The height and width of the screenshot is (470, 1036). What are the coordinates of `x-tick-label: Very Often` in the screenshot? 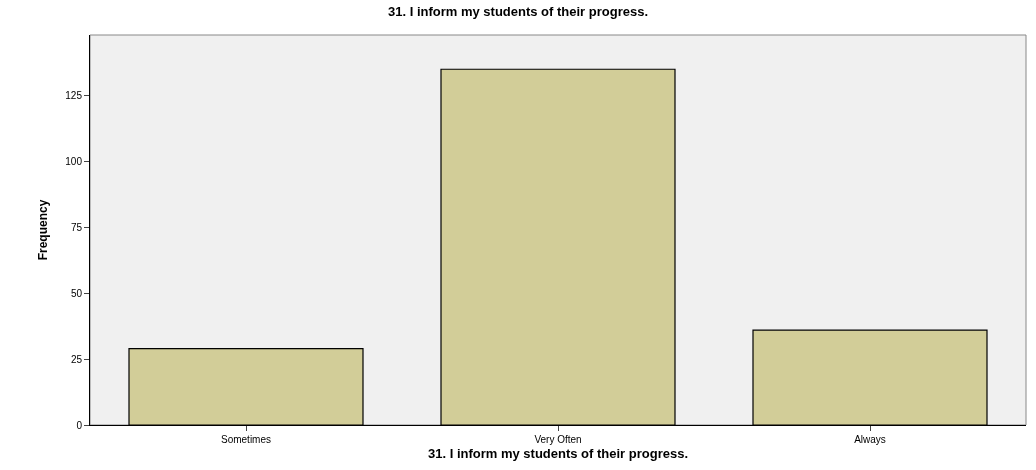 It's located at (558, 439).